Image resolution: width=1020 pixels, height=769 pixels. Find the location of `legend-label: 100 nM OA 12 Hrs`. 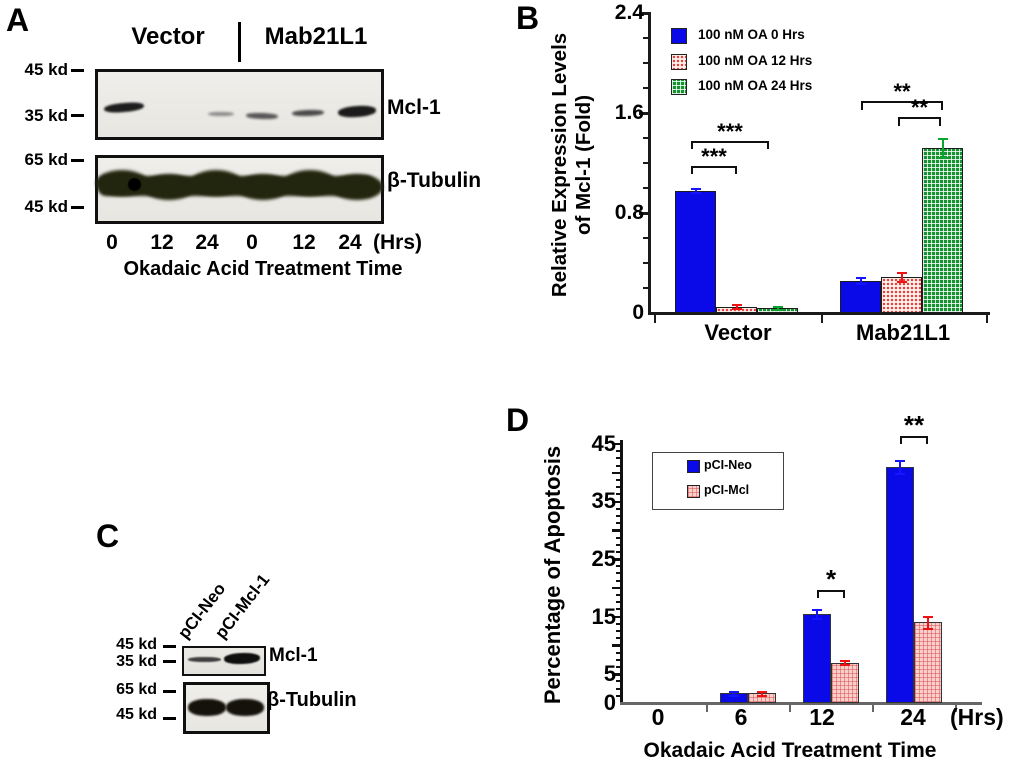

legend-label: 100 nM OA 12 Hrs is located at coordinates (755, 60).